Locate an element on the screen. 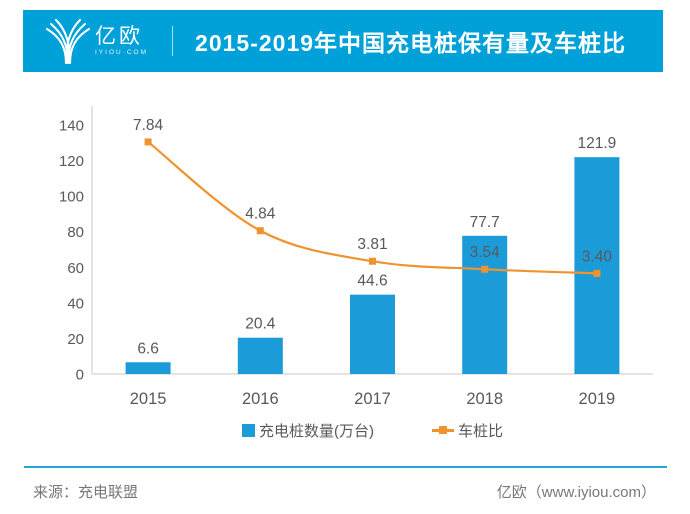  bar-value-label: 6.6 is located at coordinates (148, 348).